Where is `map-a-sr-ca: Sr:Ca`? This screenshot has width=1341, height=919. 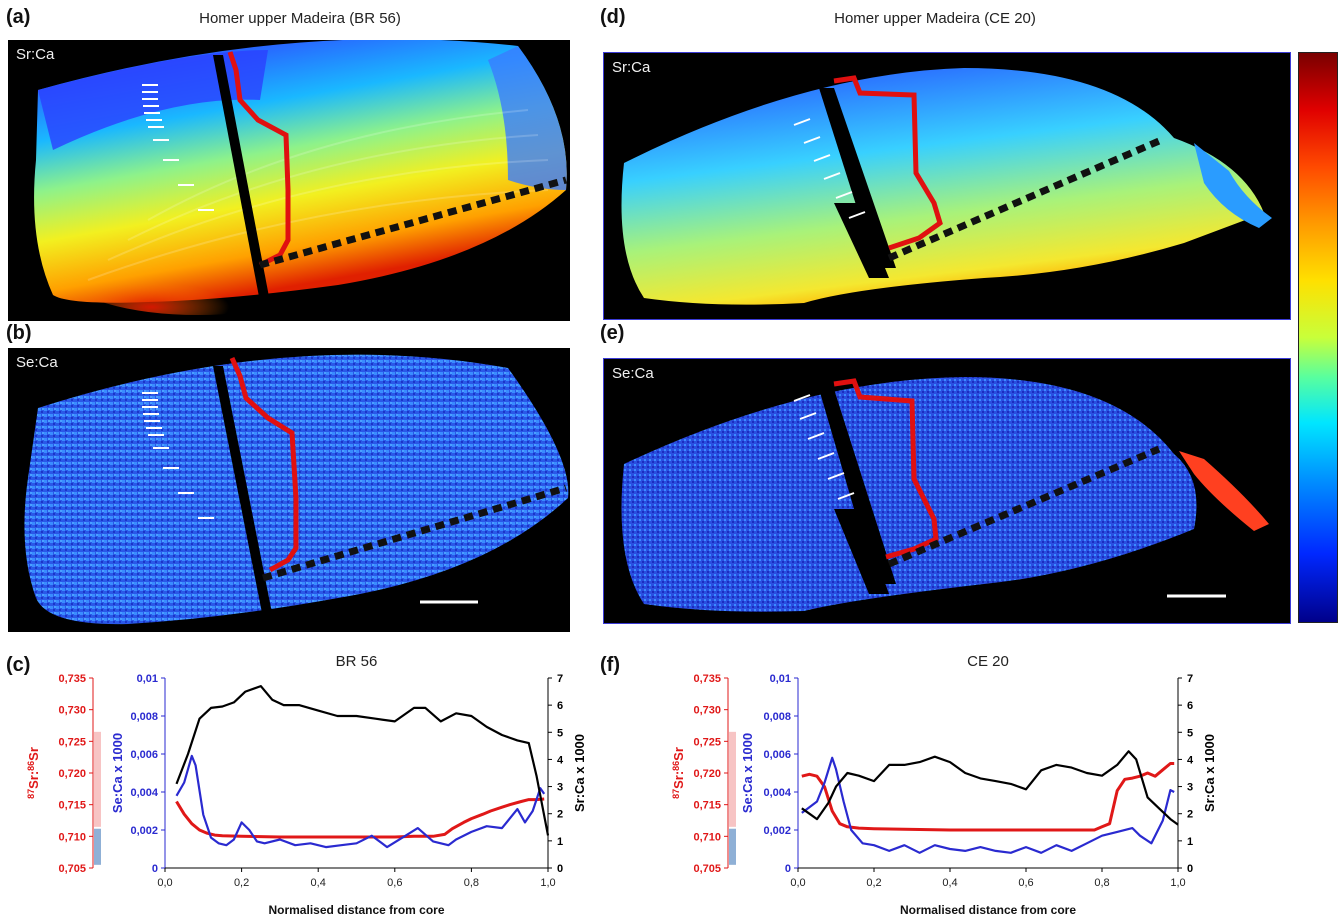
map-a-sr-ca: Sr:Ca is located at coordinates (289, 180).